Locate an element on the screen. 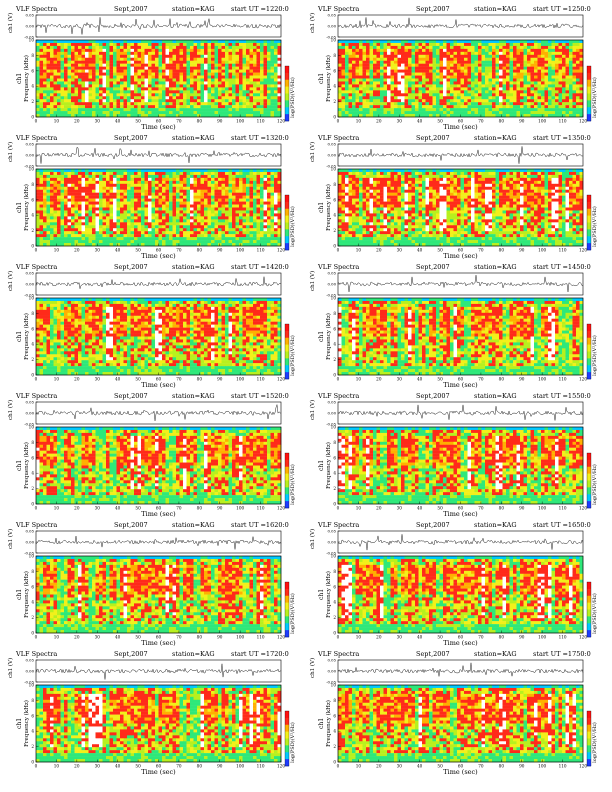  panel-start-time: start UT =1320:0 is located at coordinates (260, 138).